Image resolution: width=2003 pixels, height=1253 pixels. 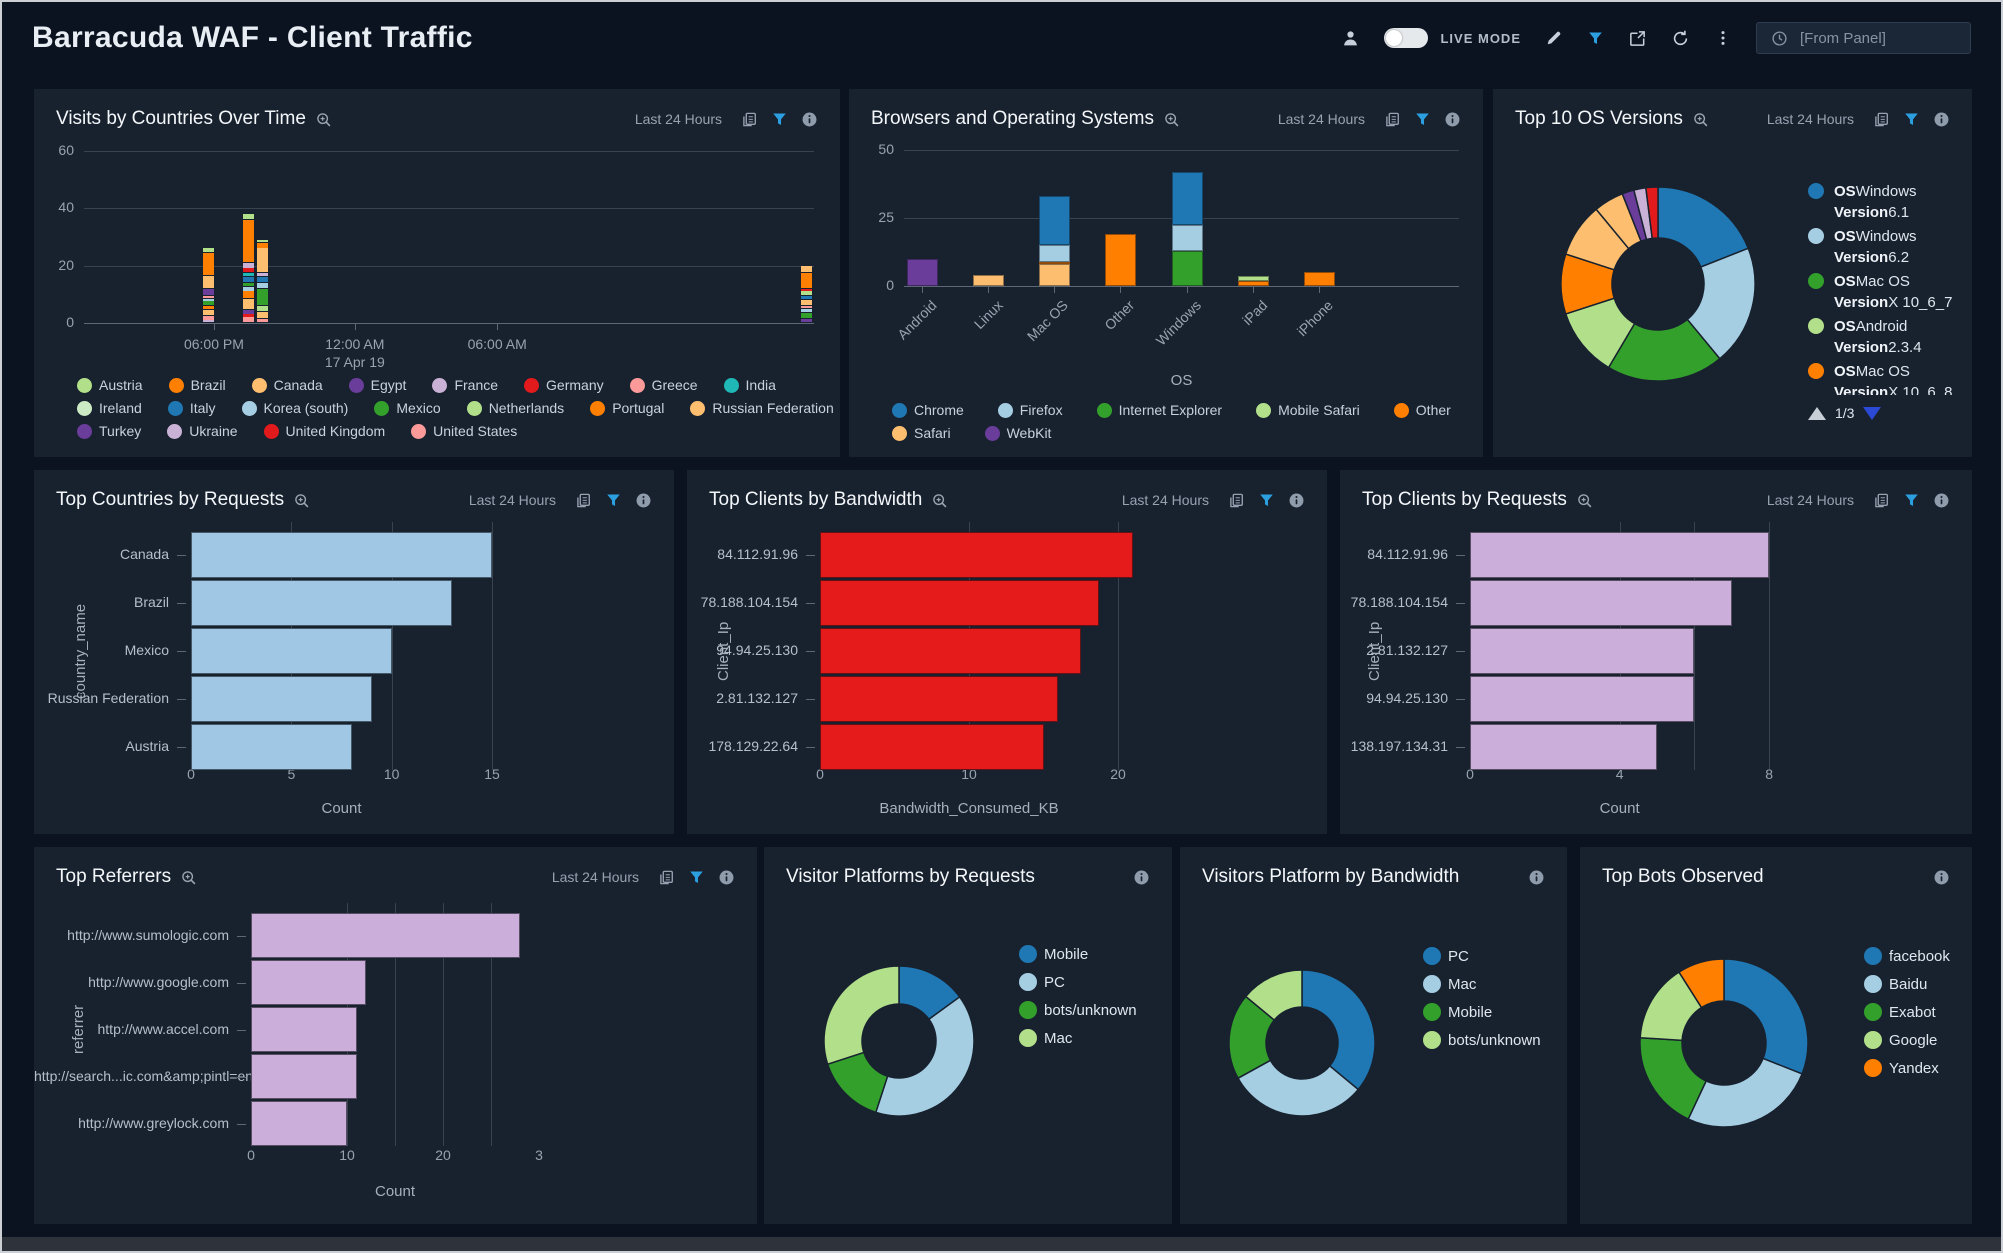 I want to click on bar-russian-federation, so click(x=281, y=699).